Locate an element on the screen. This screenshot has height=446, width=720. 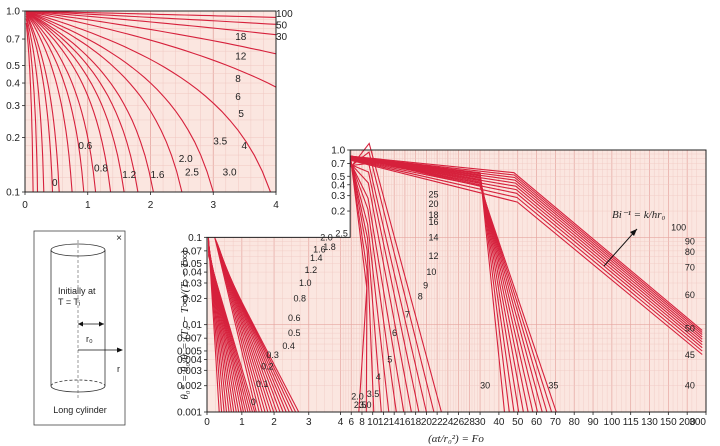
chart2-curve-label: 35 is located at coordinates (553, 386).